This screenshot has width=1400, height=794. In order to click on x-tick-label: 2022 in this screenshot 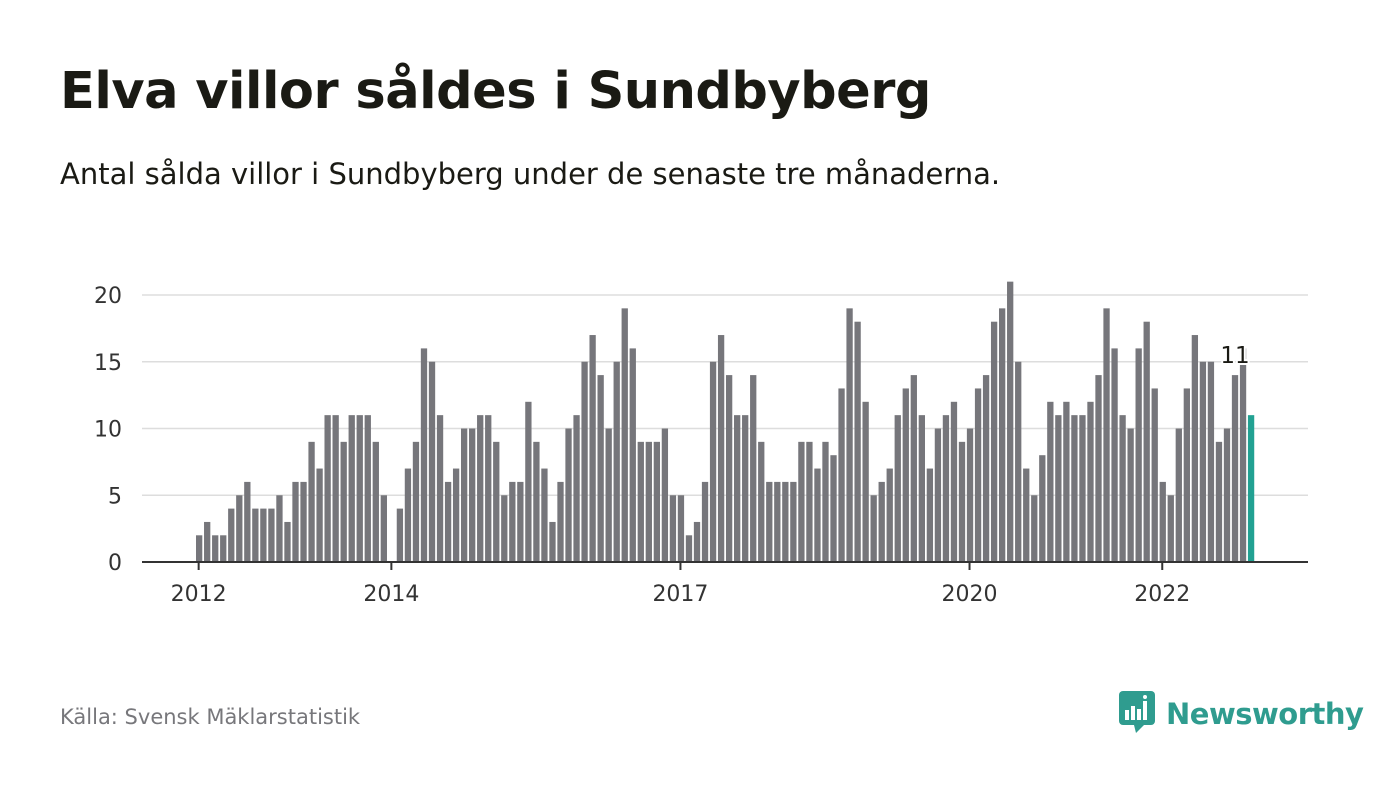, I will do `click(1162, 594)`.